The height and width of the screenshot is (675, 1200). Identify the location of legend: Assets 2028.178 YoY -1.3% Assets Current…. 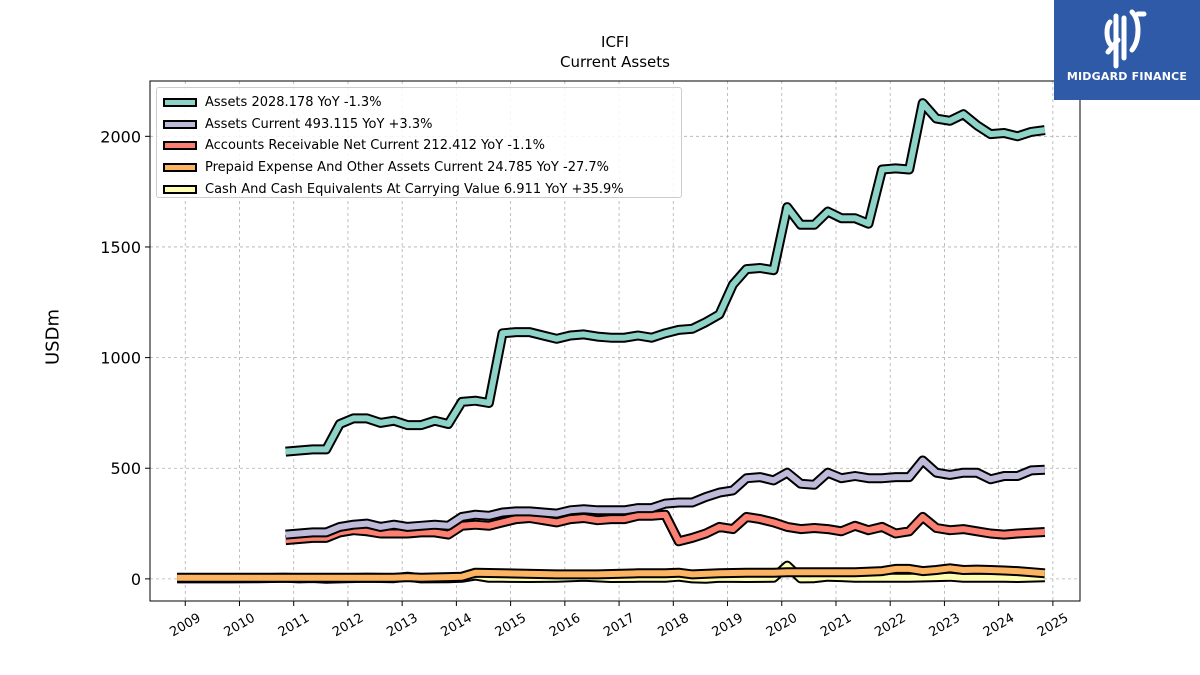
(419, 142).